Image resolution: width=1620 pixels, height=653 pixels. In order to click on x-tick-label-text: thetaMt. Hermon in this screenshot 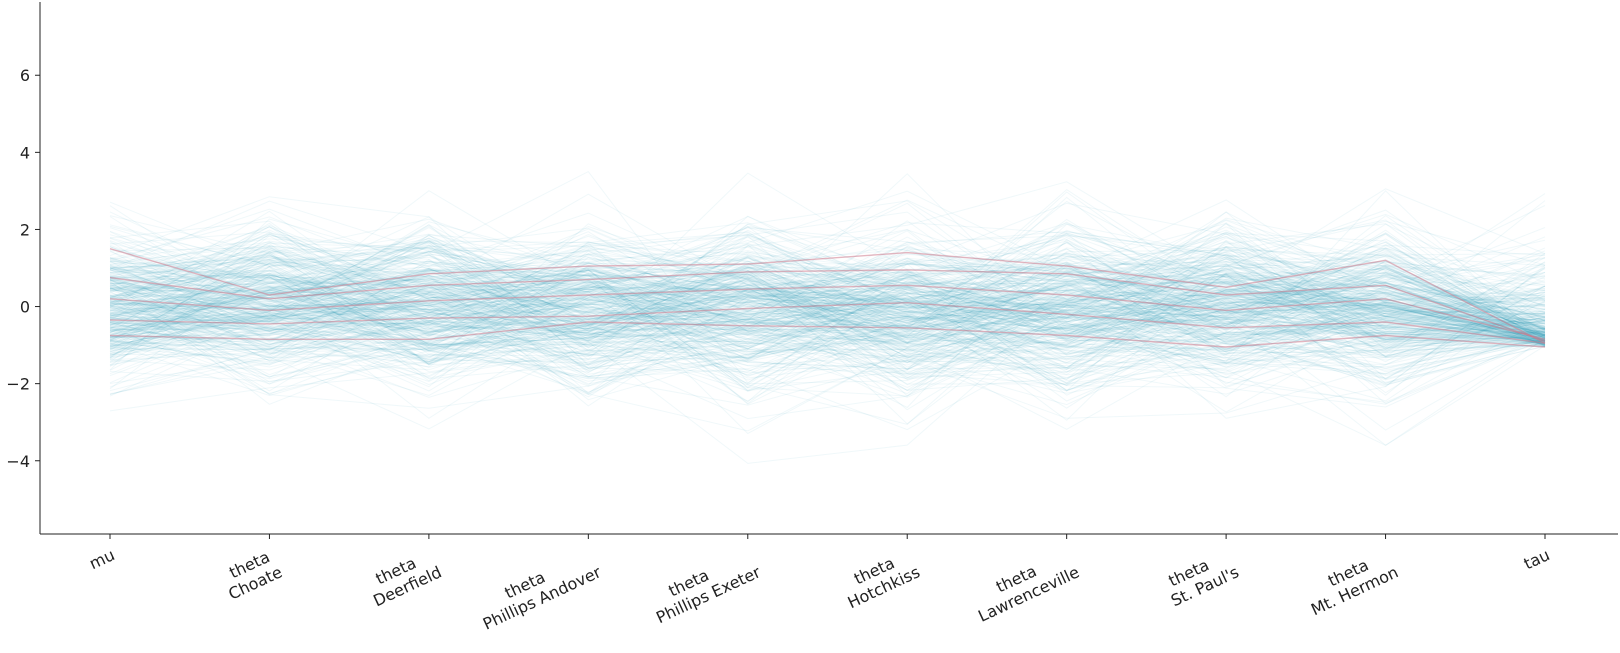, I will do `click(1350, 582)`.